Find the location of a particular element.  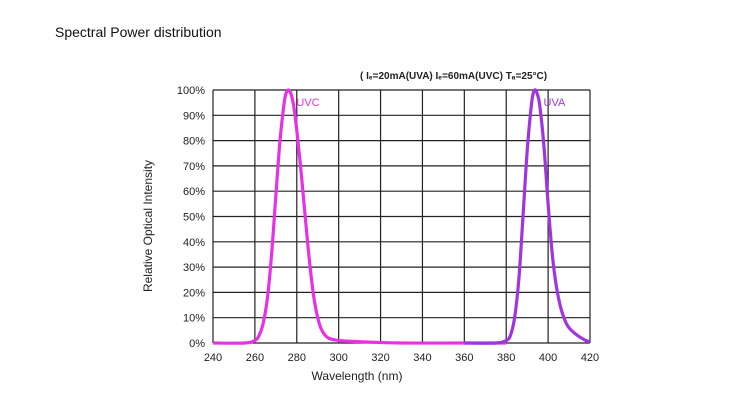

x-tick-label: 300 is located at coordinates (338, 358).